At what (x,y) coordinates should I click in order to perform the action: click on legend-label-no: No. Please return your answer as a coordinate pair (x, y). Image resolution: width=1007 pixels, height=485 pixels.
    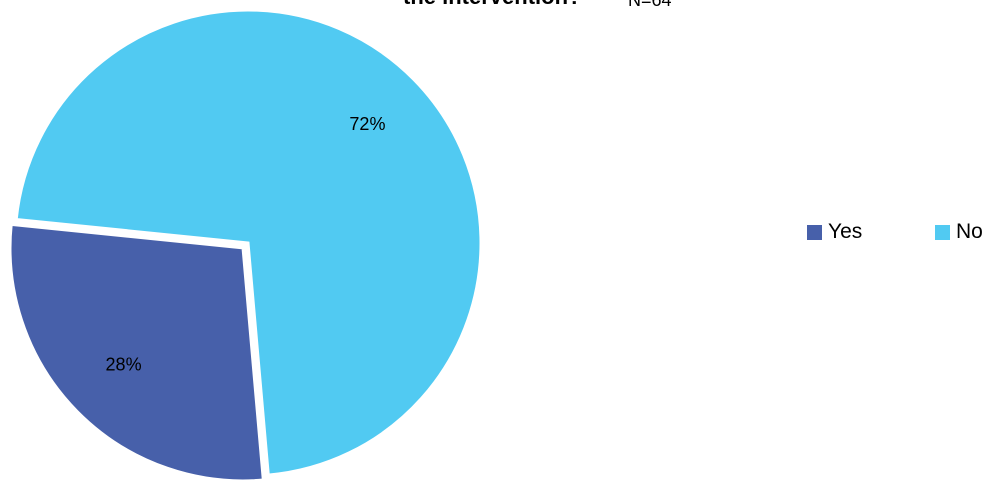
    Looking at the image, I should click on (969, 231).